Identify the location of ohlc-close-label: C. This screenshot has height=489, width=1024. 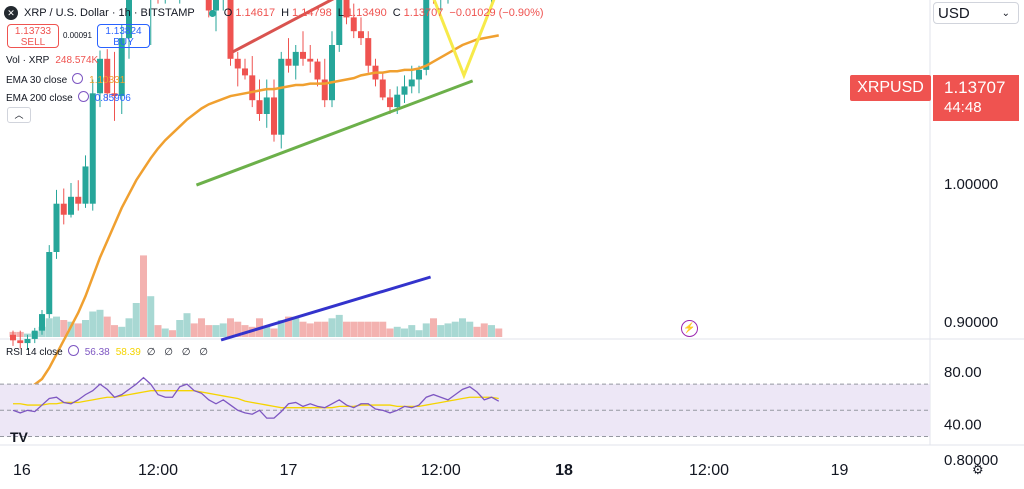
(396, 13).